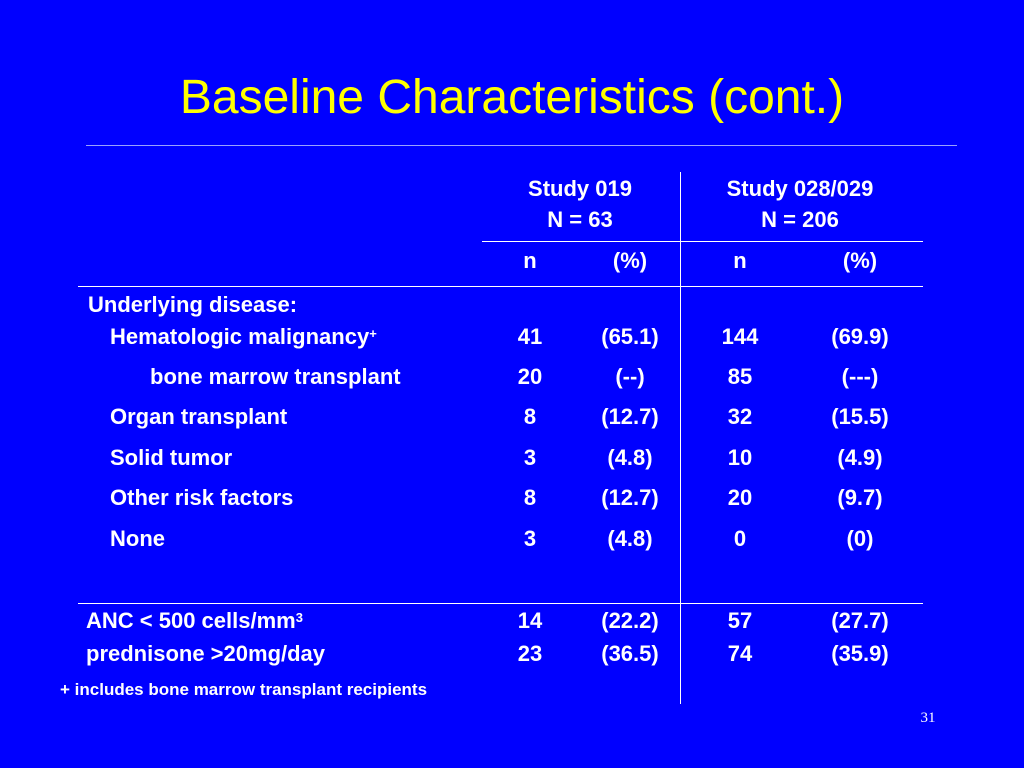 The image size is (1024, 768). What do you see at coordinates (299, 617) in the screenshot?
I see `superscript: 3` at bounding box center [299, 617].